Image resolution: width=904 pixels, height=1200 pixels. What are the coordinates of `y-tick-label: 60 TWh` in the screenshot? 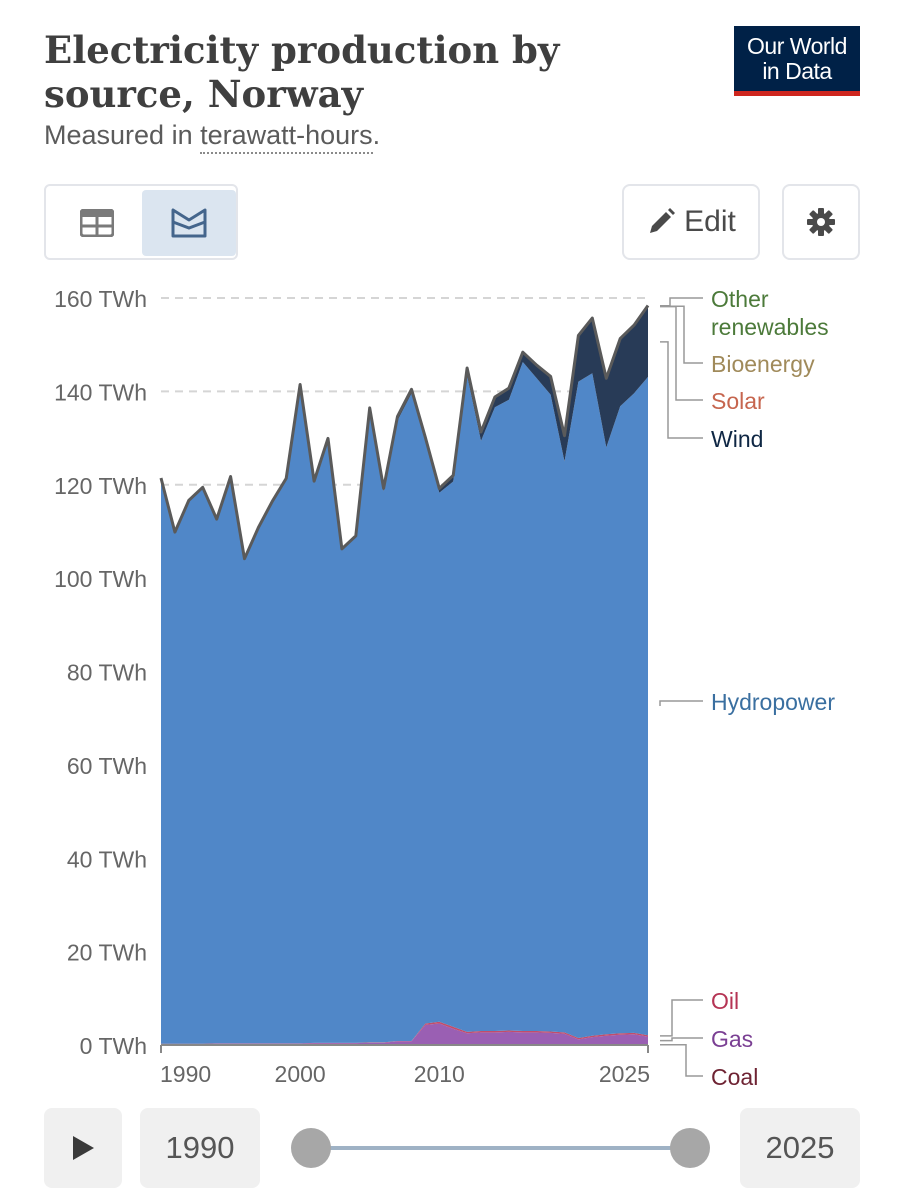 It's located at (107, 766).